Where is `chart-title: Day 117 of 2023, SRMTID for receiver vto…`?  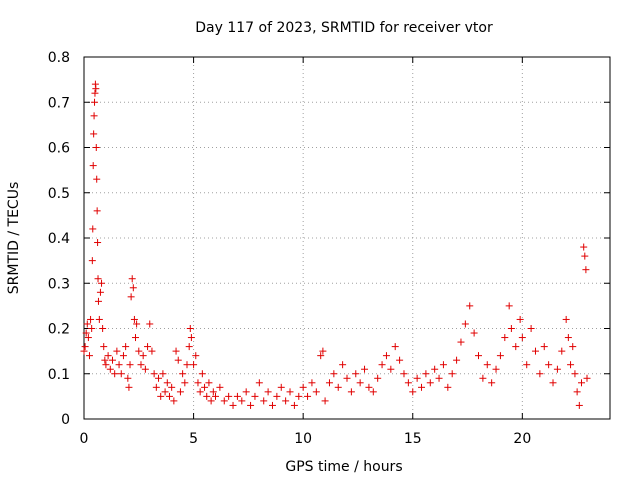 chart-title: Day 117 of 2023, SRMTID for receiver vto… is located at coordinates (344, 28).